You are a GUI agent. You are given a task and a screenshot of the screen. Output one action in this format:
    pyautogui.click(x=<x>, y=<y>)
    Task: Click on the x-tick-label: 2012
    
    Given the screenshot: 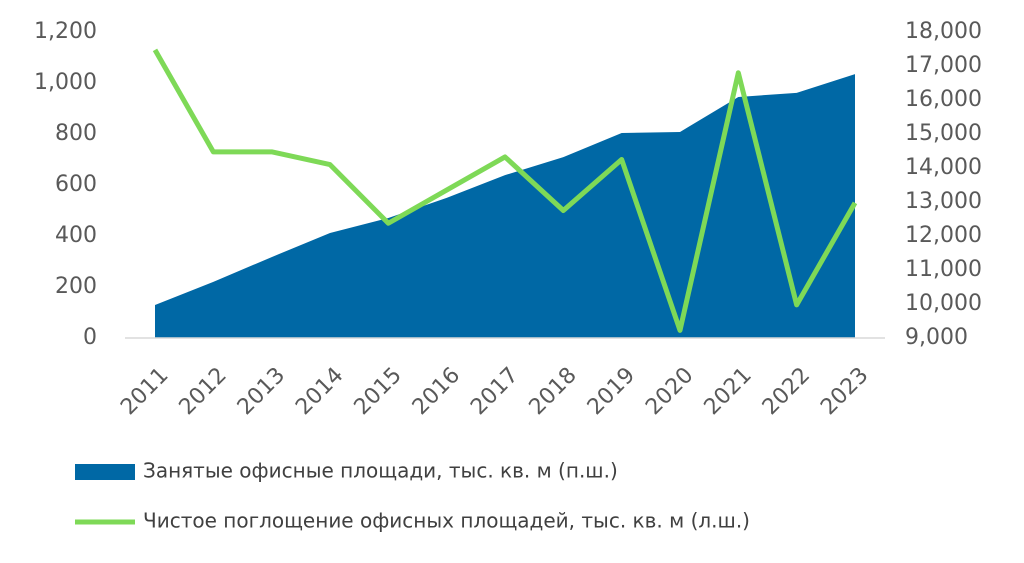 What is the action you would take?
    pyautogui.click(x=203, y=391)
    